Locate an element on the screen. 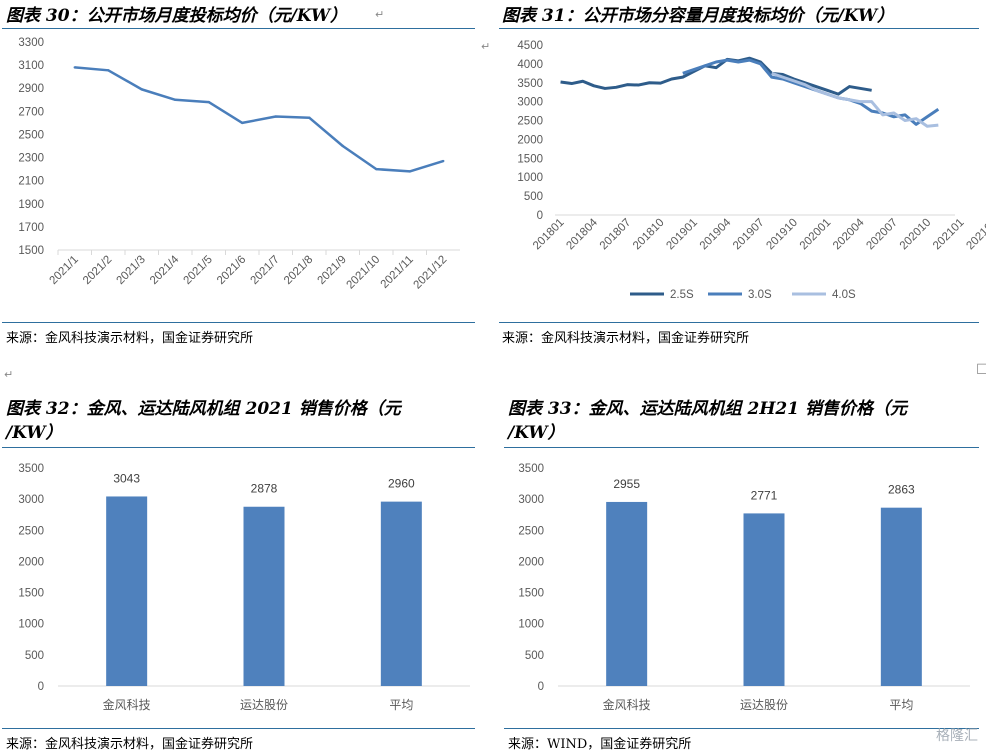  x-tick-label: 202004 is located at coordinates (849, 234).